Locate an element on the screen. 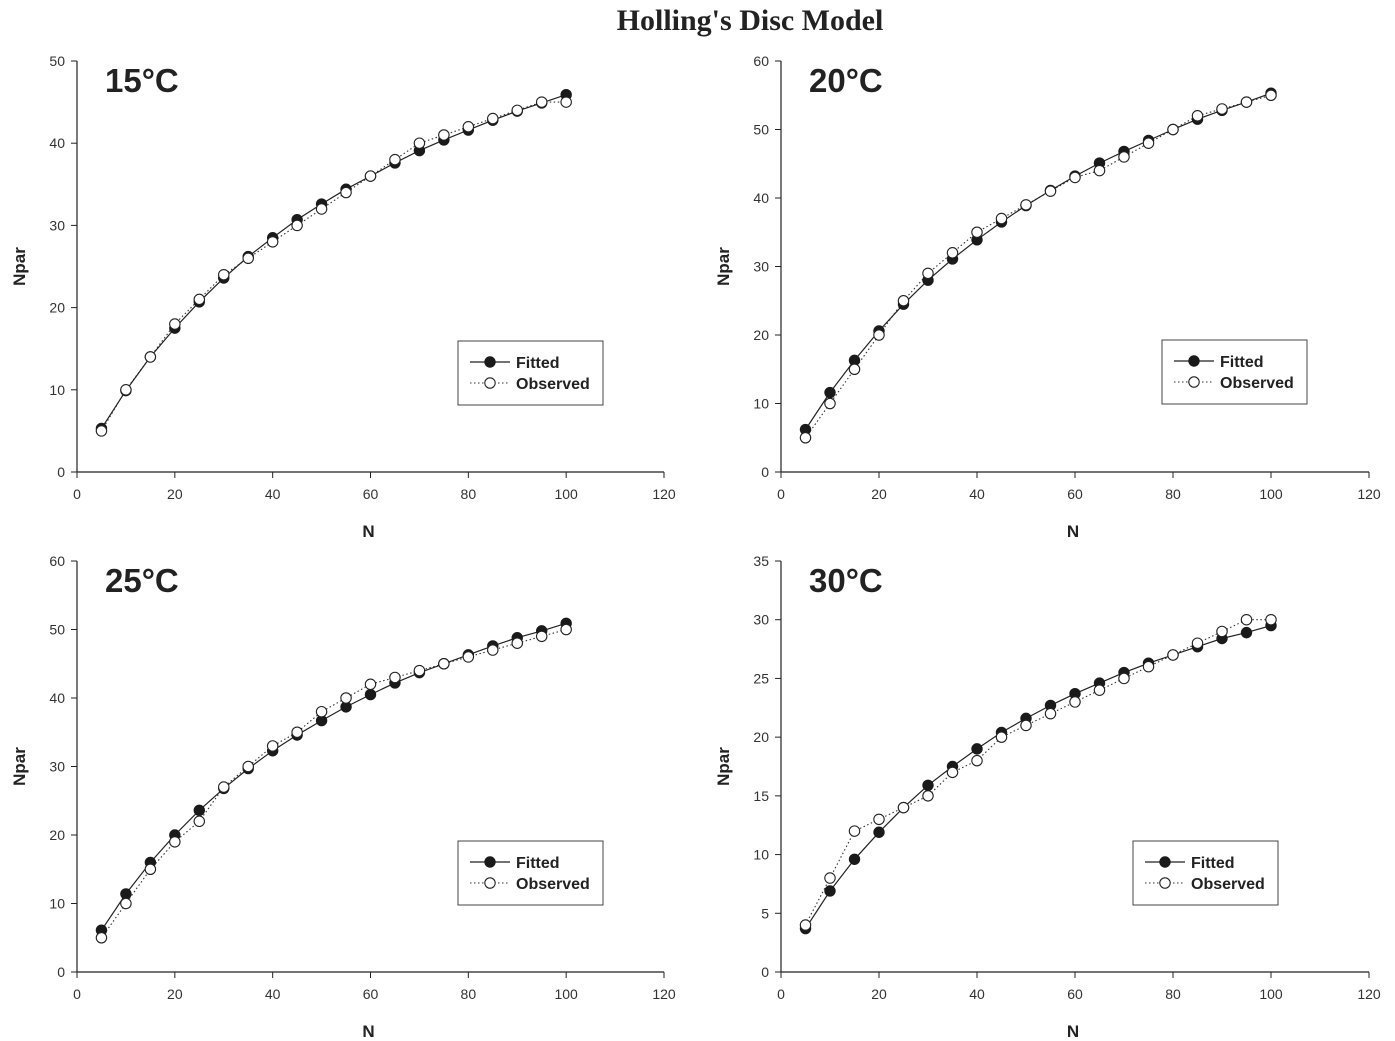 This screenshot has height=1041, width=1395. observed-series-line is located at coordinates (334, 783).